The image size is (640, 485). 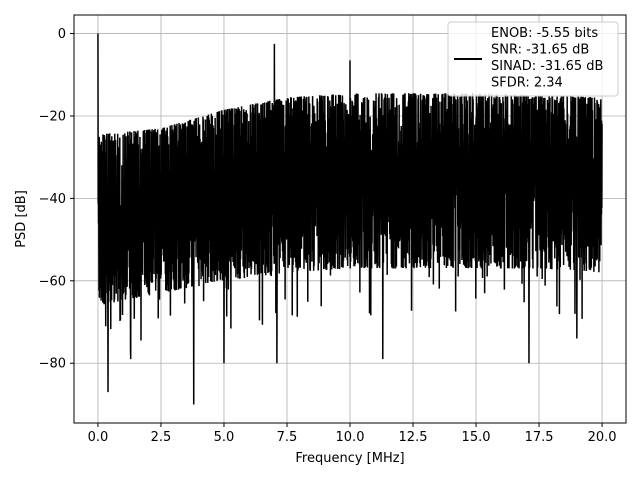 I want to click on y-tick-label: 0, so click(x=62, y=34).